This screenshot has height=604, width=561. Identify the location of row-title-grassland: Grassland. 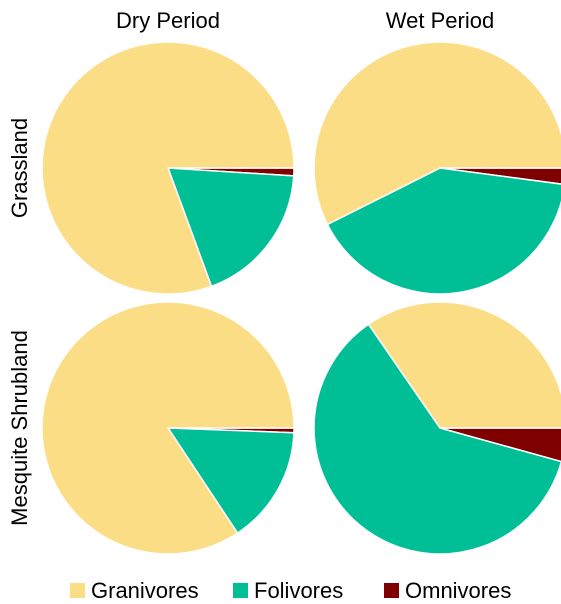
(19, 168).